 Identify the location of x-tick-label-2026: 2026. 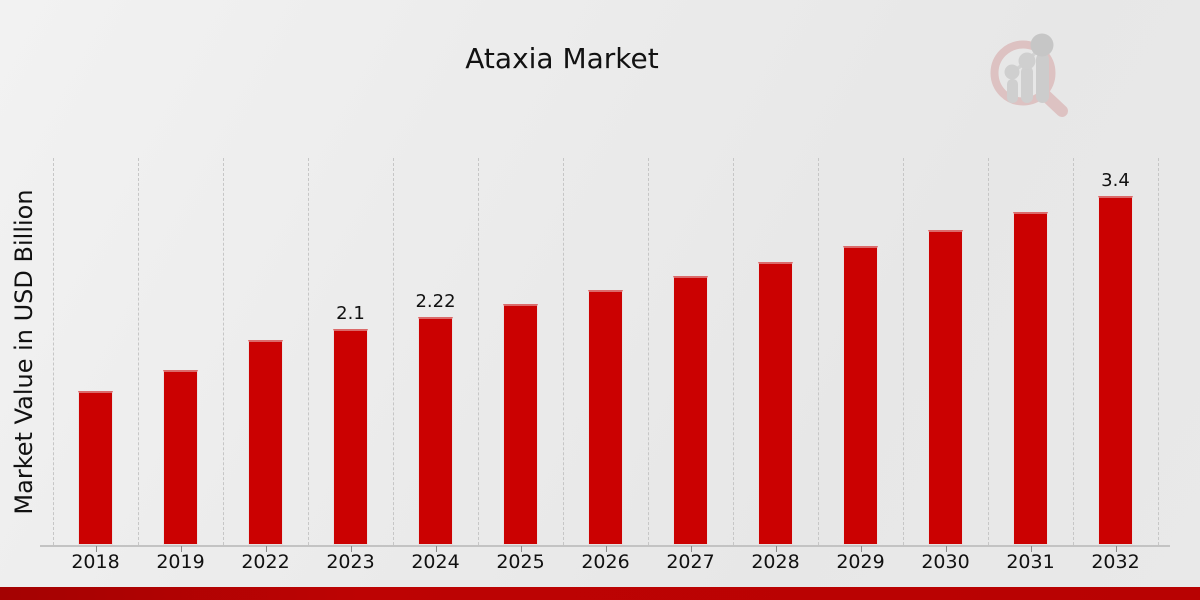
(605, 562).